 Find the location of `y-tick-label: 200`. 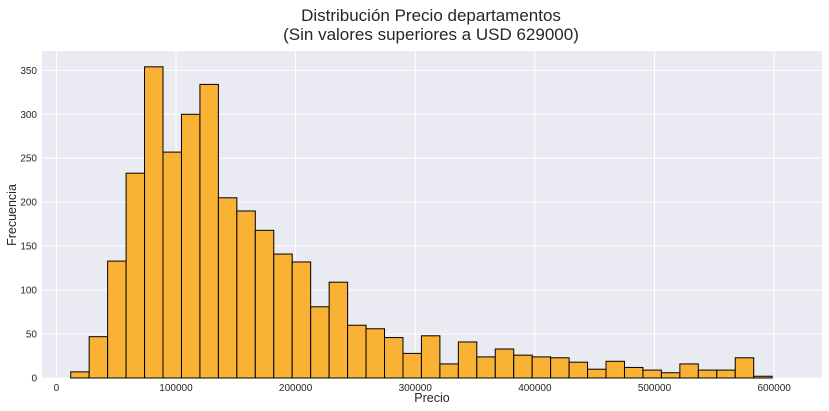

y-tick-label: 200 is located at coordinates (28, 203).